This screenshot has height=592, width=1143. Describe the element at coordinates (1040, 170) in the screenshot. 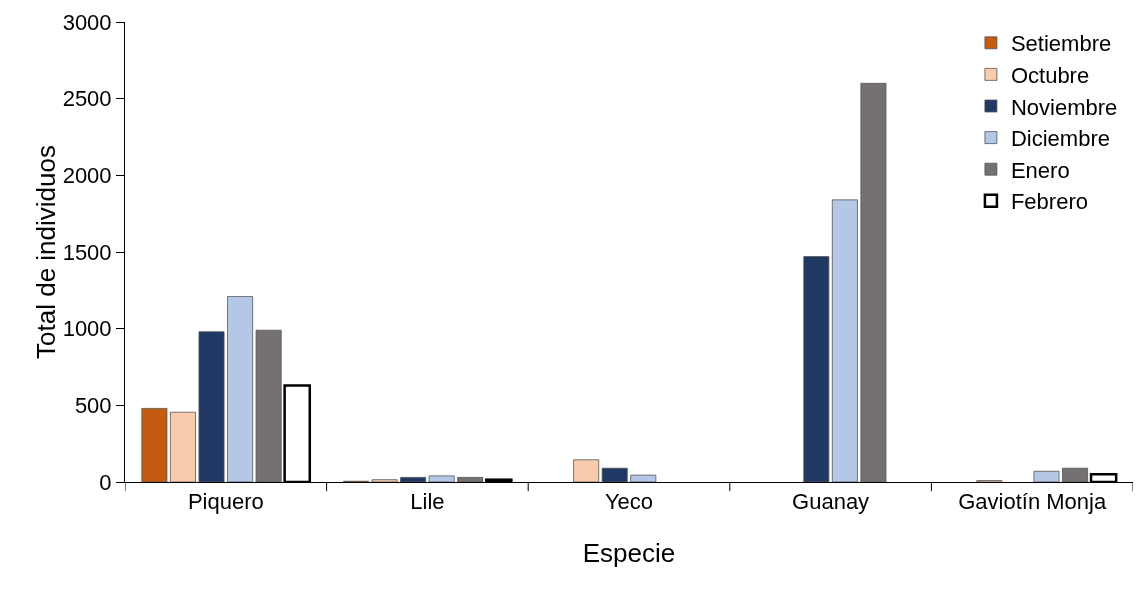

I see `legend-label: Enero` at that location.